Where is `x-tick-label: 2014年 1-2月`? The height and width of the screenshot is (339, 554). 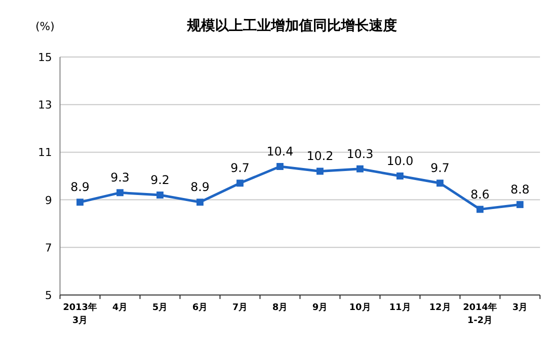 x-tick-label: 2014年 1-2月 is located at coordinates (480, 314).